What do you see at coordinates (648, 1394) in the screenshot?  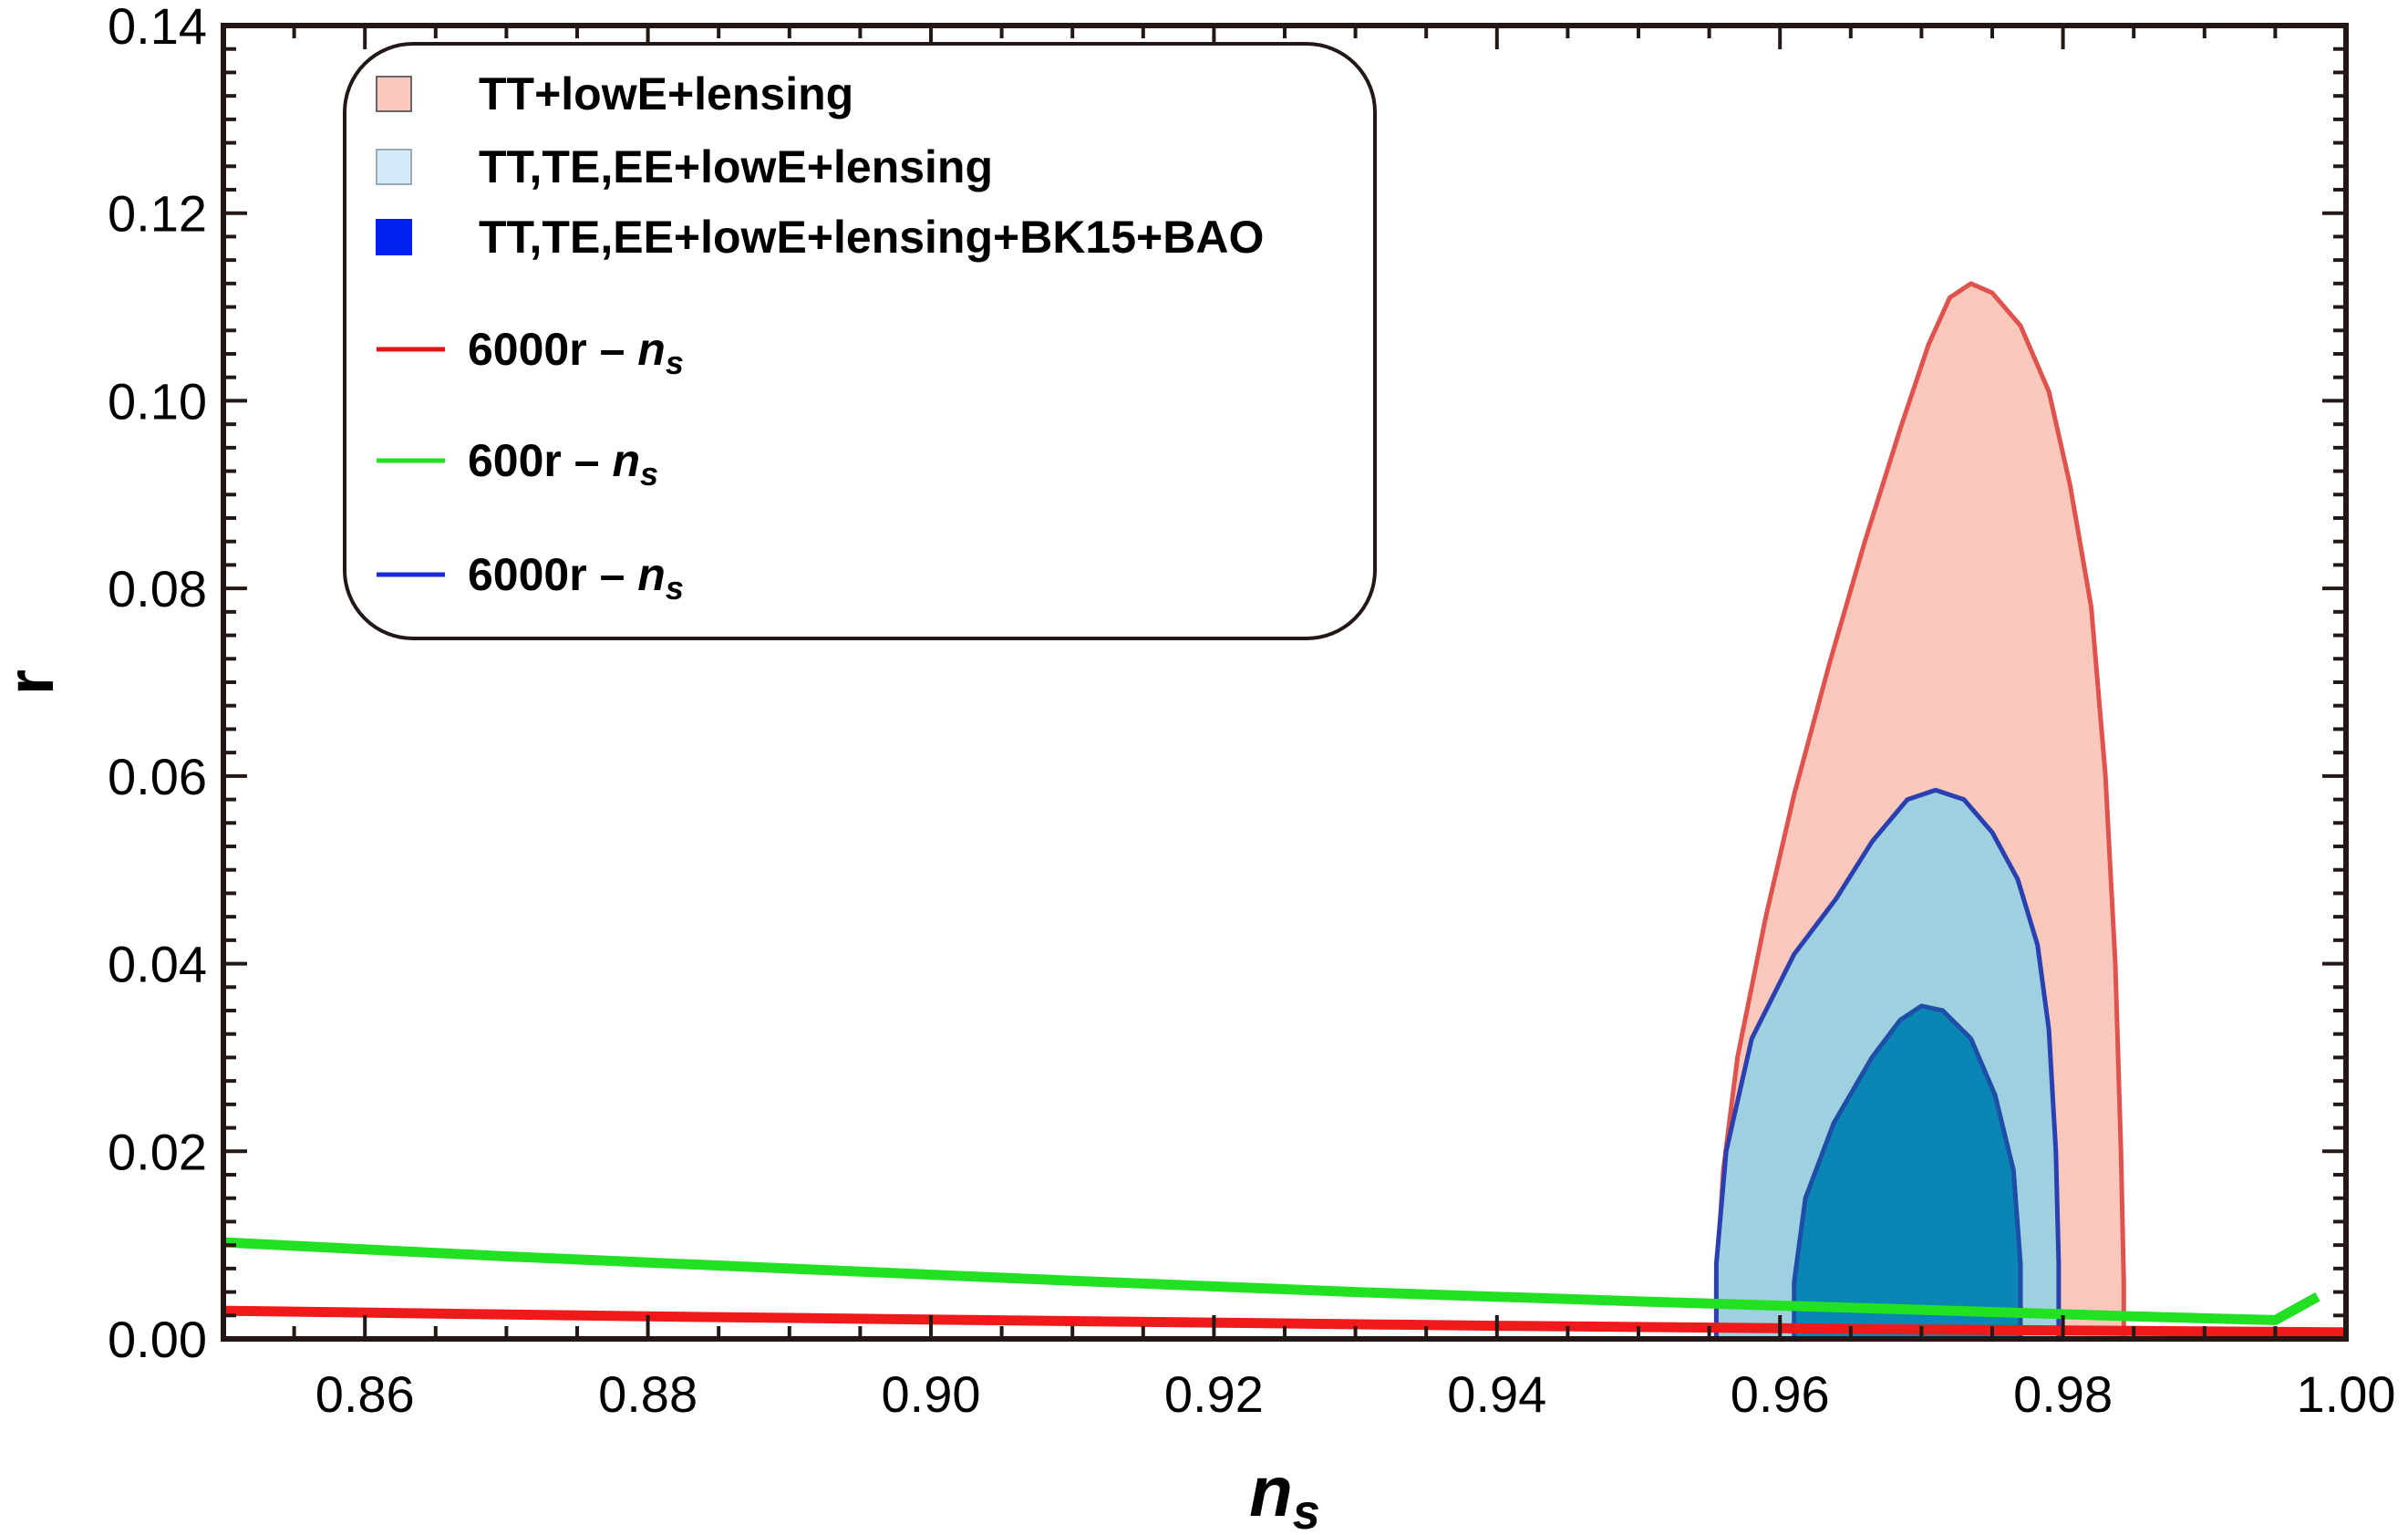 I see `x-tick-label: 0.88` at bounding box center [648, 1394].